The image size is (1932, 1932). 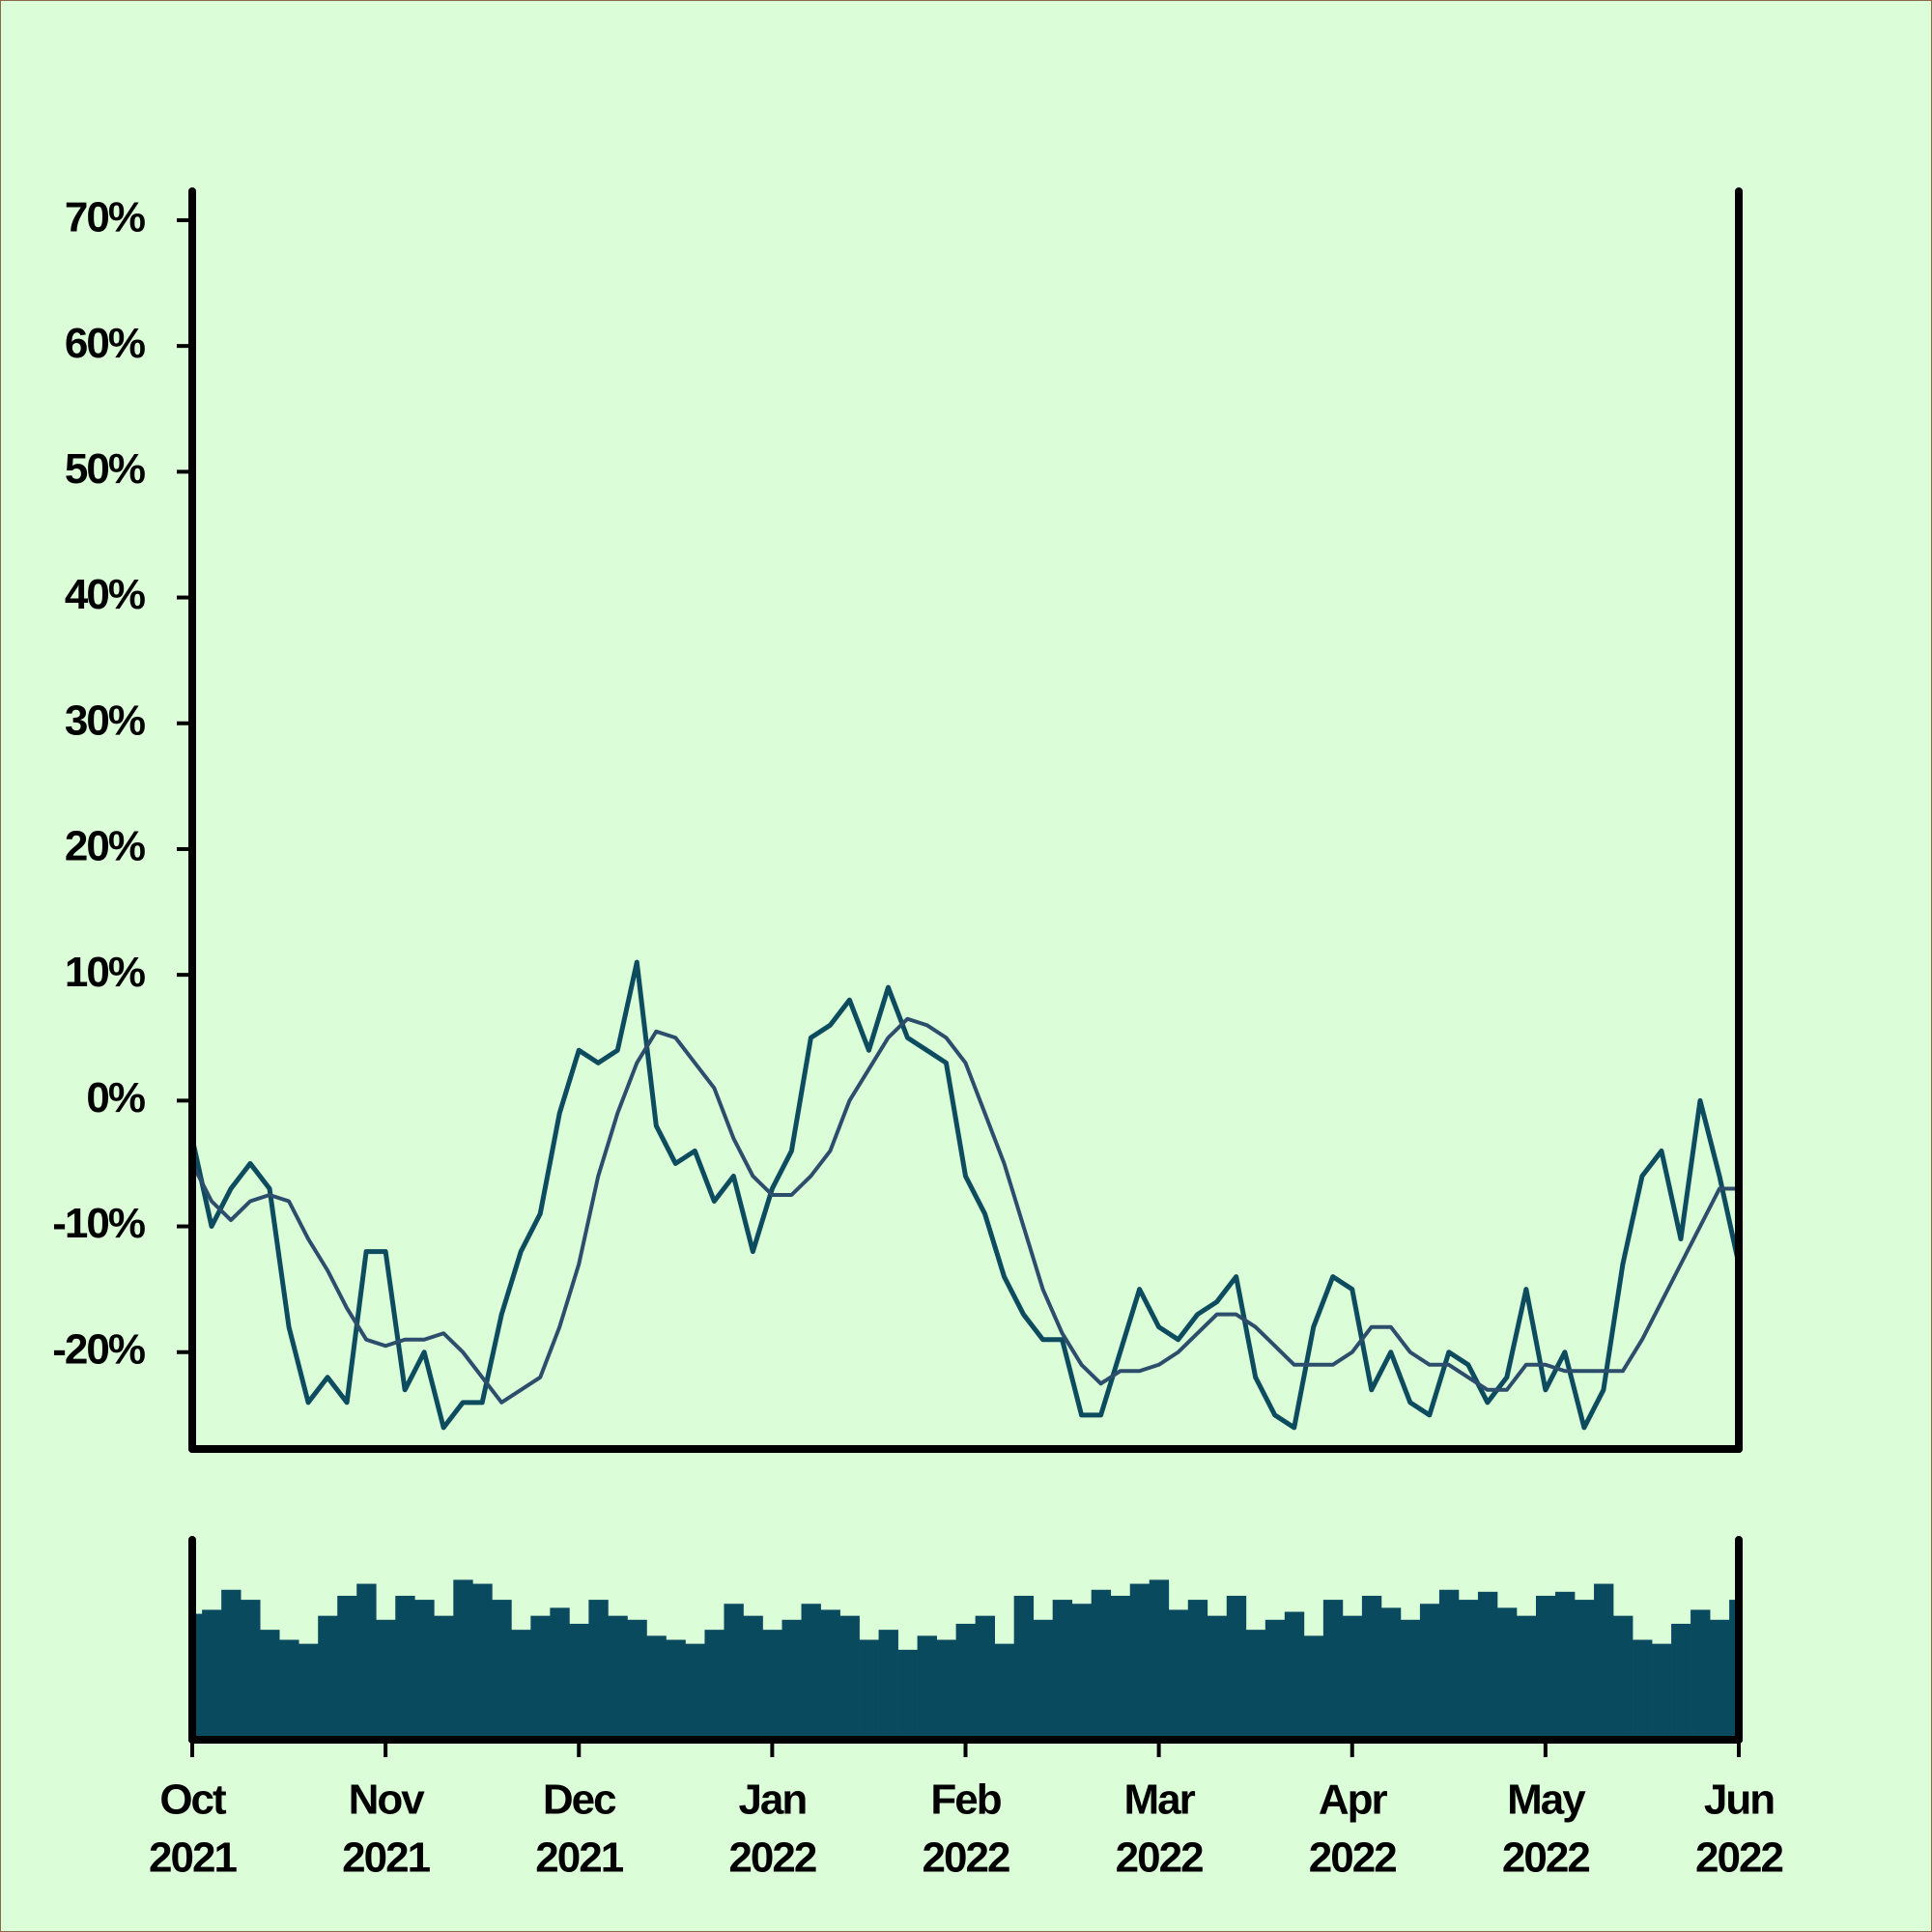 What do you see at coordinates (105, 594) in the screenshot?
I see `y-tick-label: 40%` at bounding box center [105, 594].